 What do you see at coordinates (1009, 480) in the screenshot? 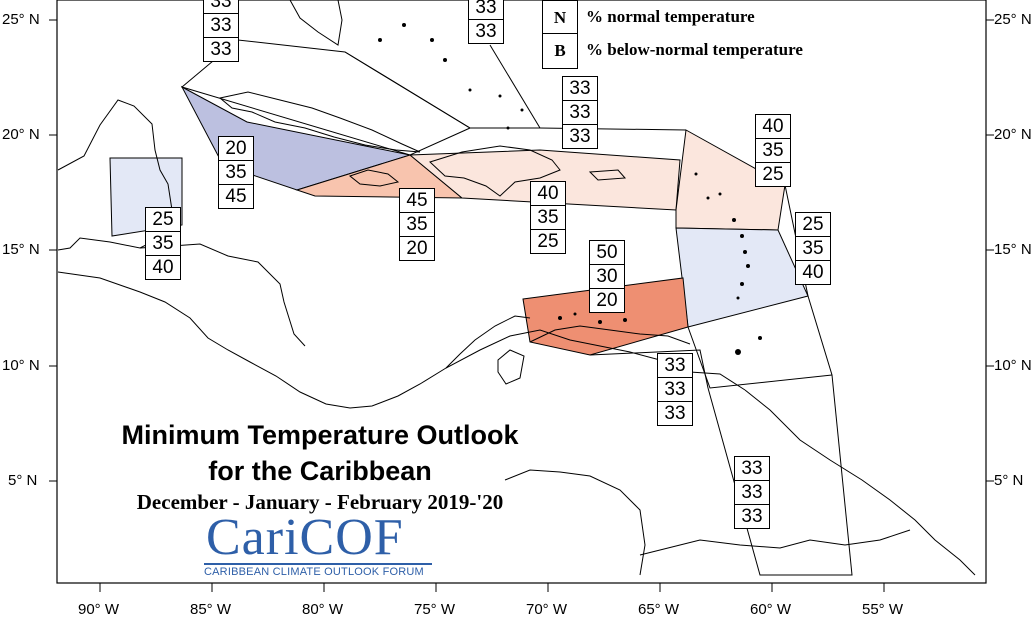
I see `lat-label-right-5: 5° N` at bounding box center [1009, 480].